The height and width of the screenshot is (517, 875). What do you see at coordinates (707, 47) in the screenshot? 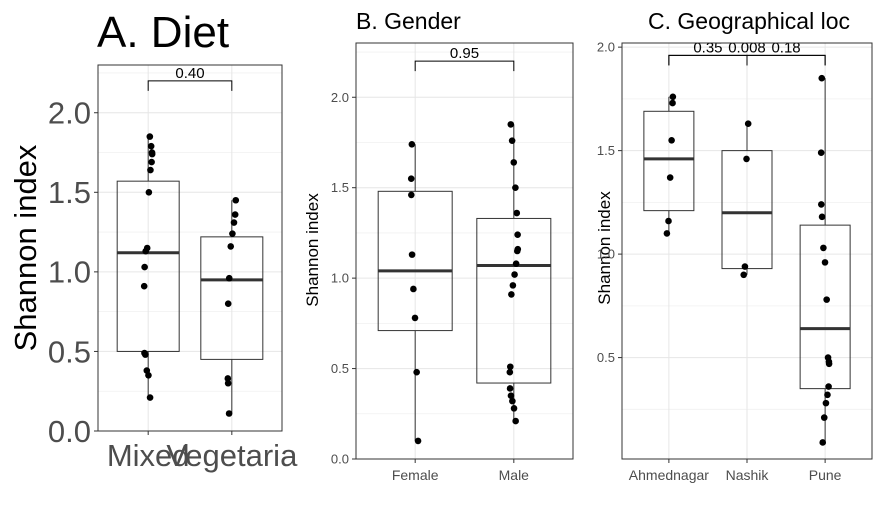
I see `geo-p-value-label: 0.35` at bounding box center [707, 47].